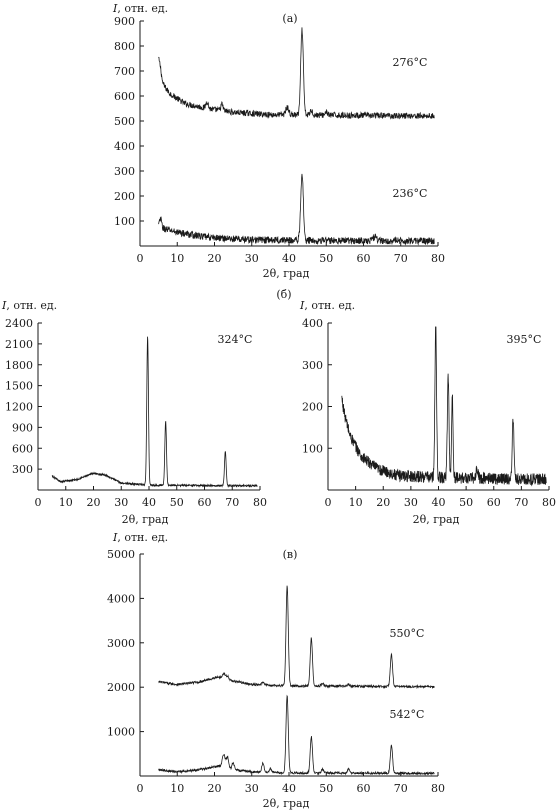 The width and height of the screenshot is (560, 812). I want to click on y-tick-label: 1200, so click(19, 407).